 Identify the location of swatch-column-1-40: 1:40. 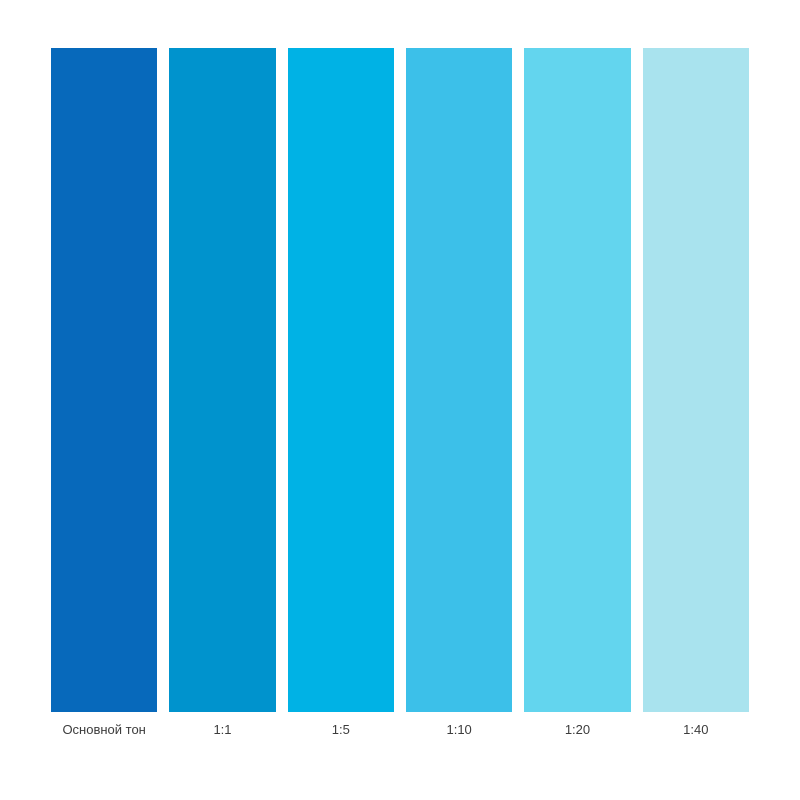
(695, 392).